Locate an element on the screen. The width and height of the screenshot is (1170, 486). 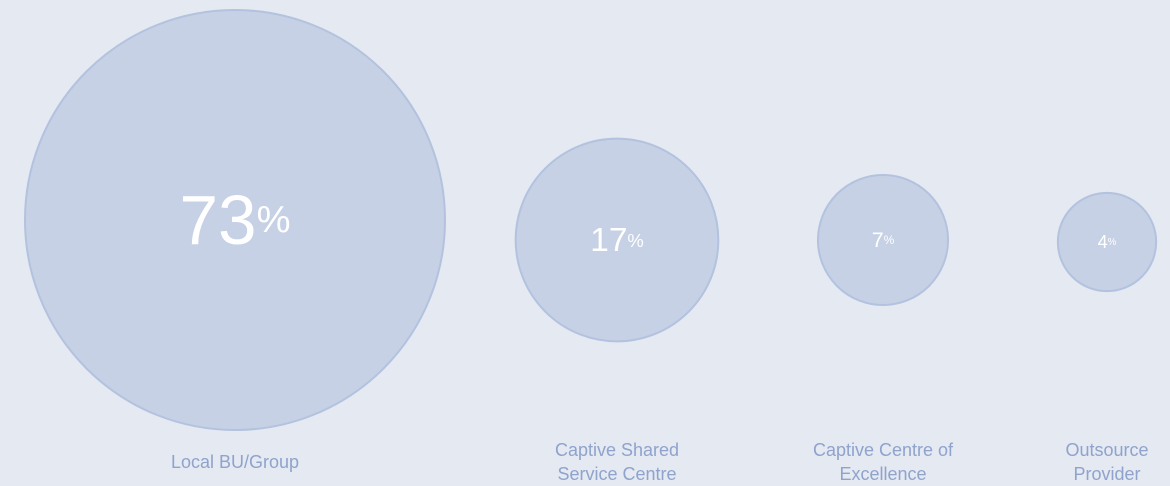
value-label: 4% is located at coordinates (1107, 242).